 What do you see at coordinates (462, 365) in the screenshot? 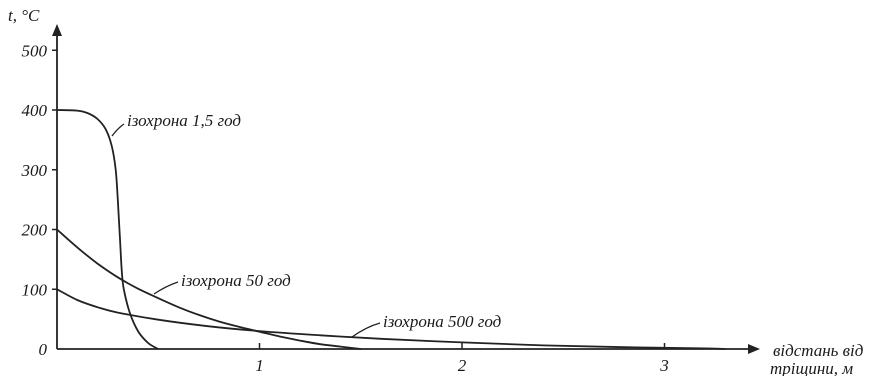
I see `x-tick-label-2: 2` at bounding box center [462, 365].